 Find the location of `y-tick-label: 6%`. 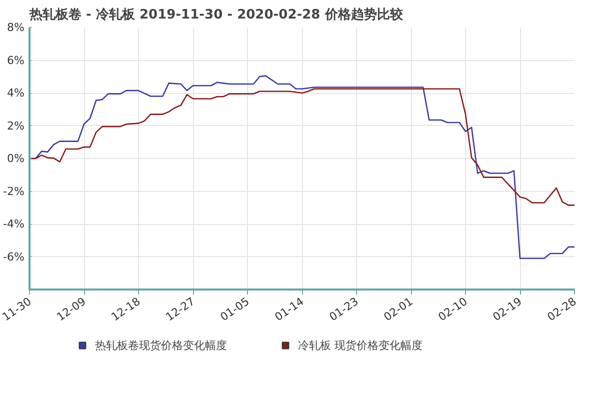

y-tick-label: 6% is located at coordinates (15, 60).